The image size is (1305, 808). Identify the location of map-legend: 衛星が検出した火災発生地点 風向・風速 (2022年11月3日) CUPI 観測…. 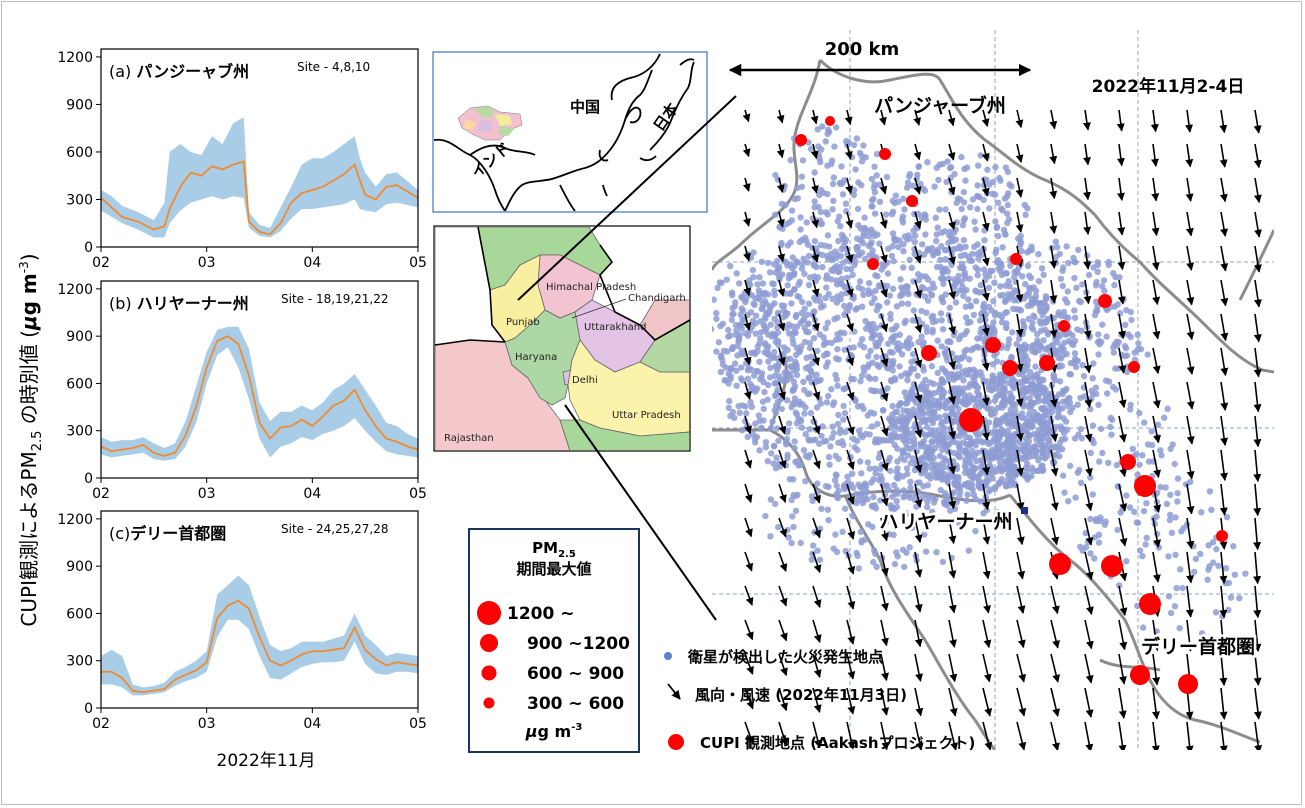
(819, 700).